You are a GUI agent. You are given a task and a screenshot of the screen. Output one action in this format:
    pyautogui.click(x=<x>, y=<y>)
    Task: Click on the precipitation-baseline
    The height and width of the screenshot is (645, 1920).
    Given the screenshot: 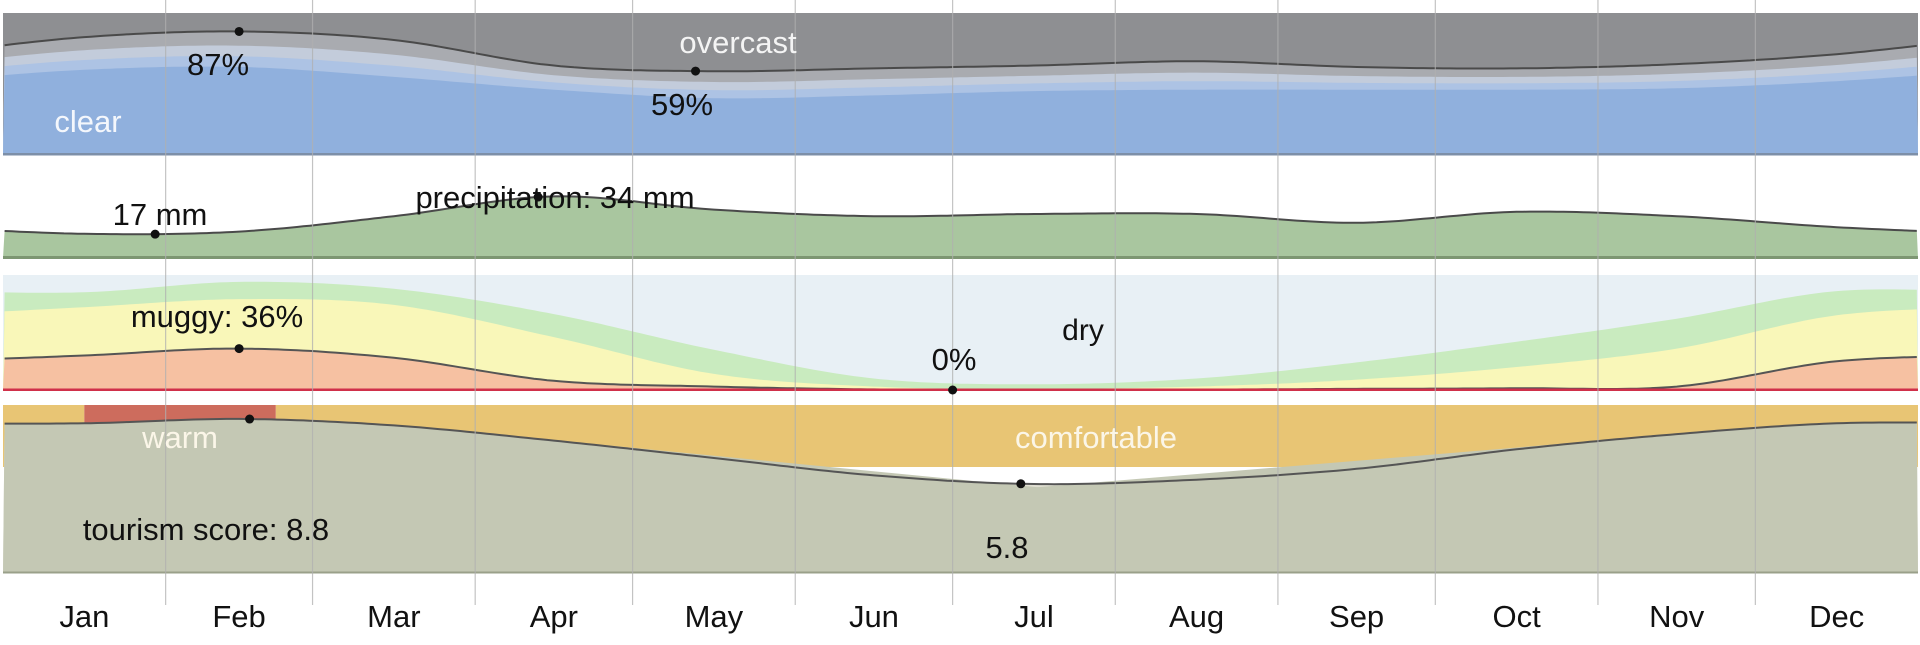 What is the action you would take?
    pyautogui.click(x=960, y=257)
    